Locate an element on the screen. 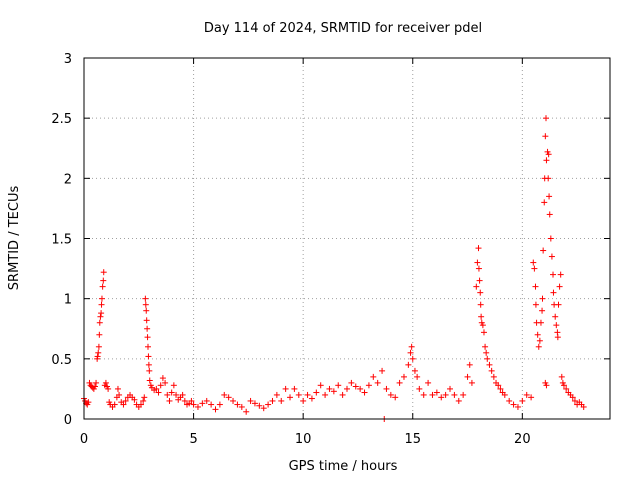  y-tick-label: 2.5 is located at coordinates (61, 119).